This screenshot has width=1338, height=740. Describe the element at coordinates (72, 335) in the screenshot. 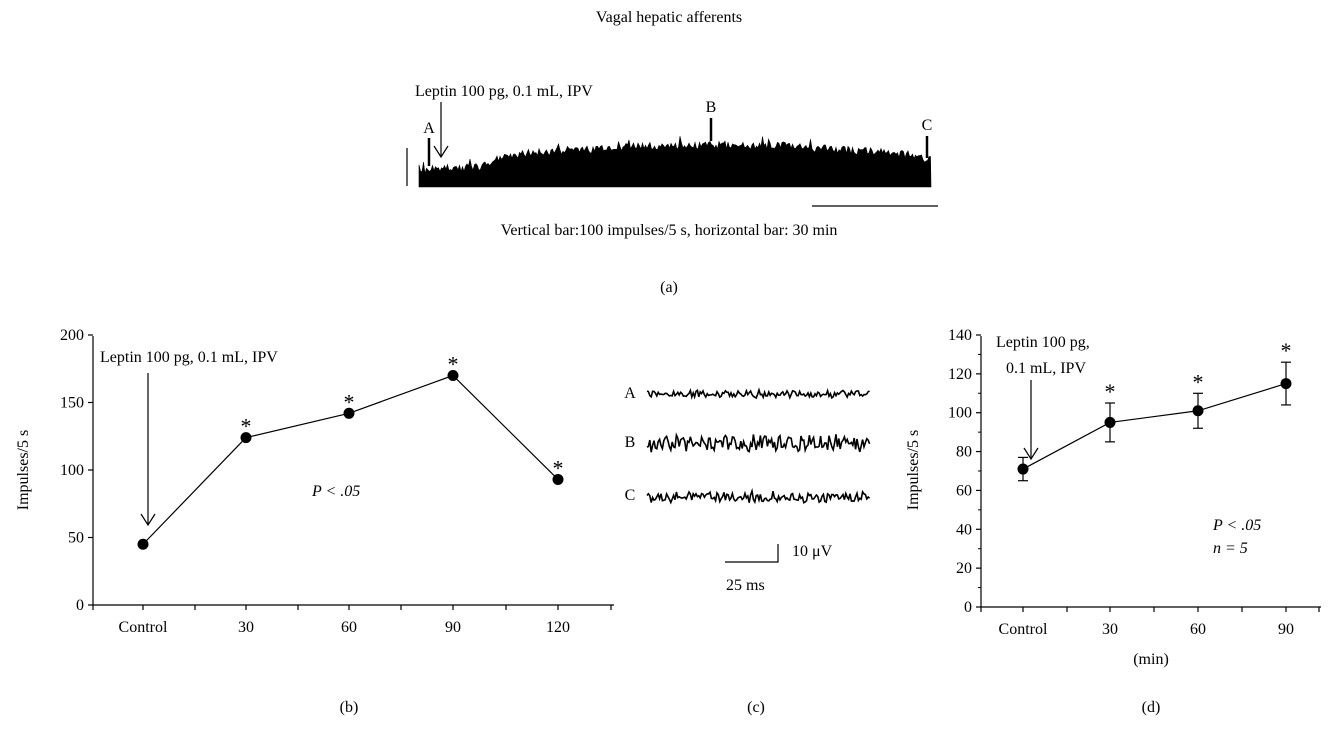

I see `y-tick-label: 200` at that location.